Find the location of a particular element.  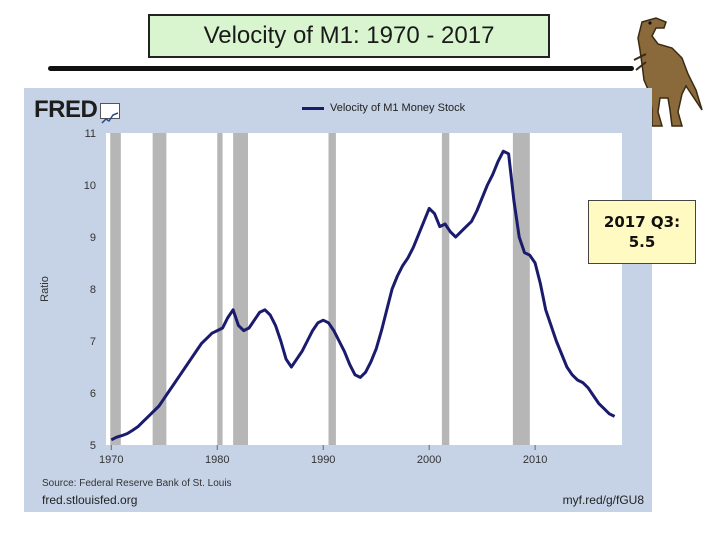

fred-logo: FRED is located at coordinates (77, 110).